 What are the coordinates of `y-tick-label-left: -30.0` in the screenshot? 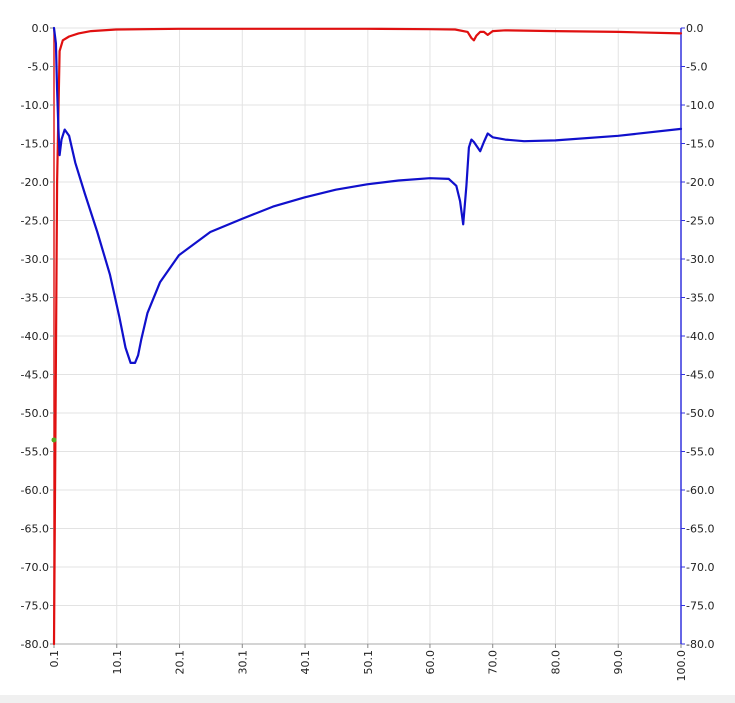 It's located at (35, 259).